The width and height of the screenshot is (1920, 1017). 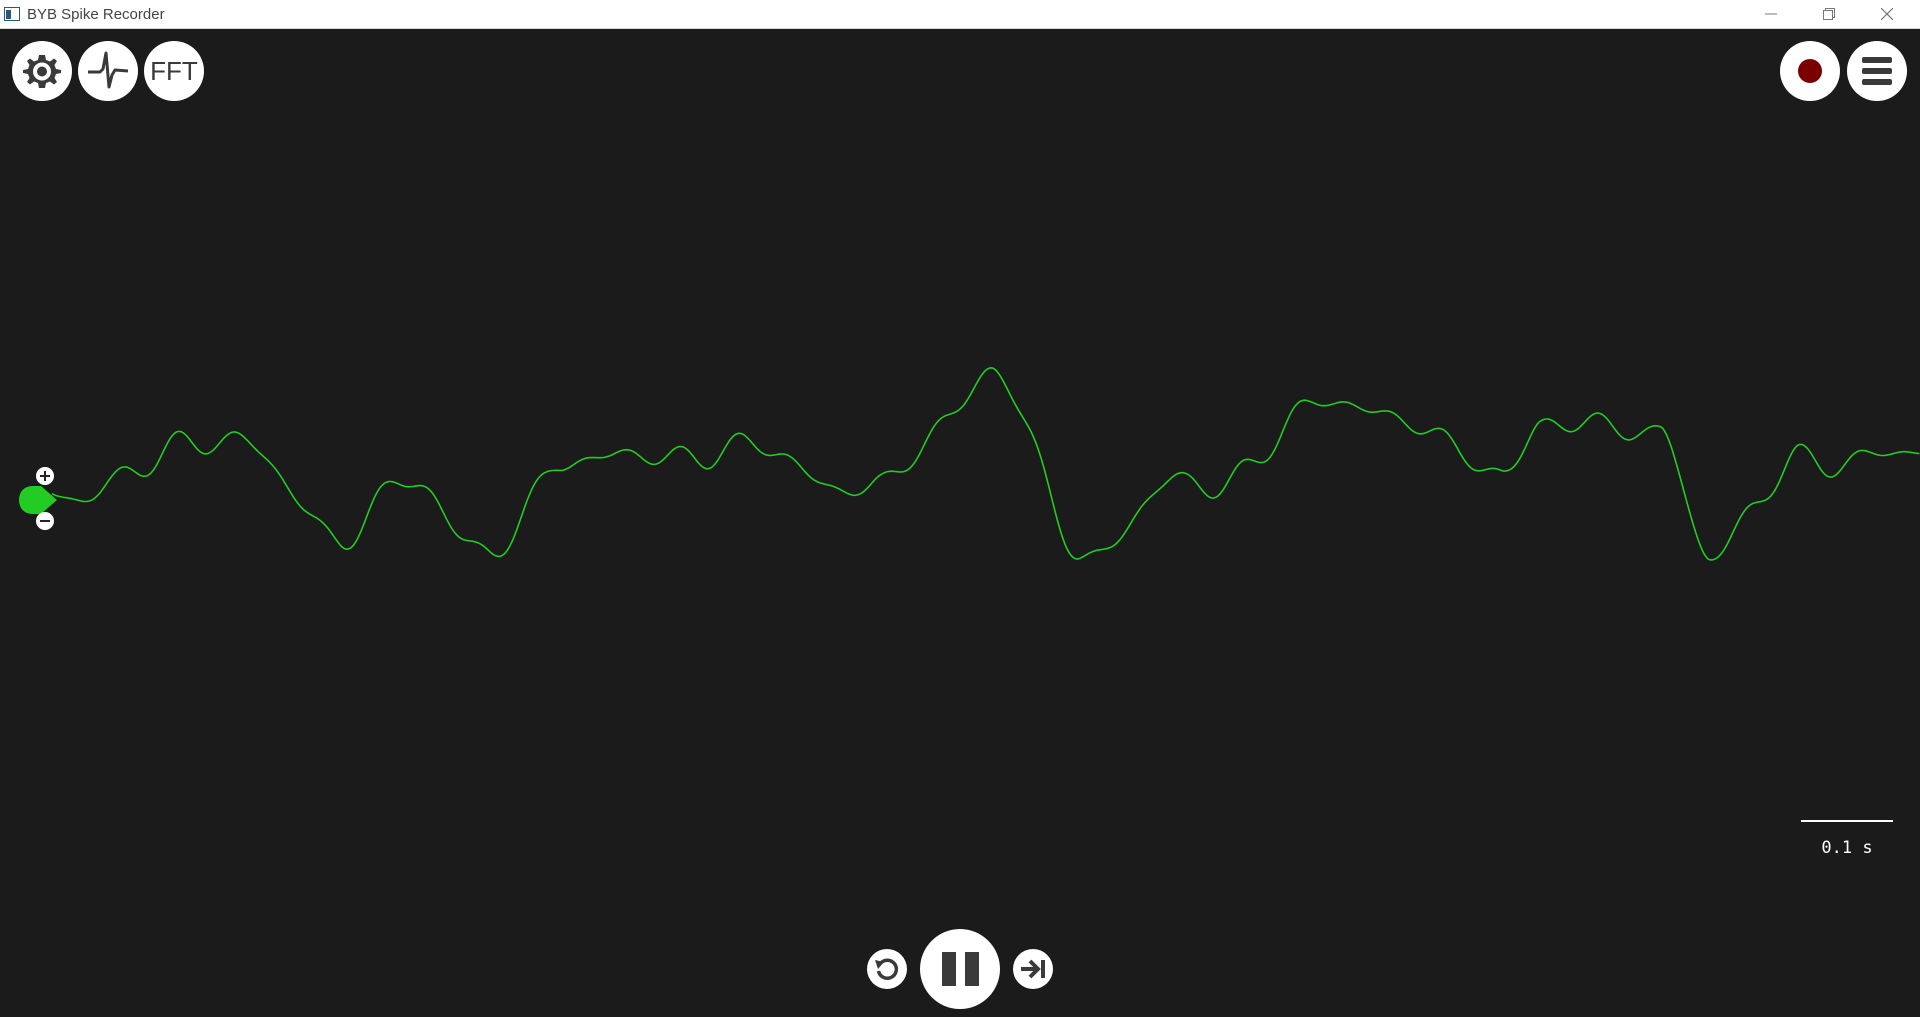 I want to click on rewind-button, so click(x=887, y=969).